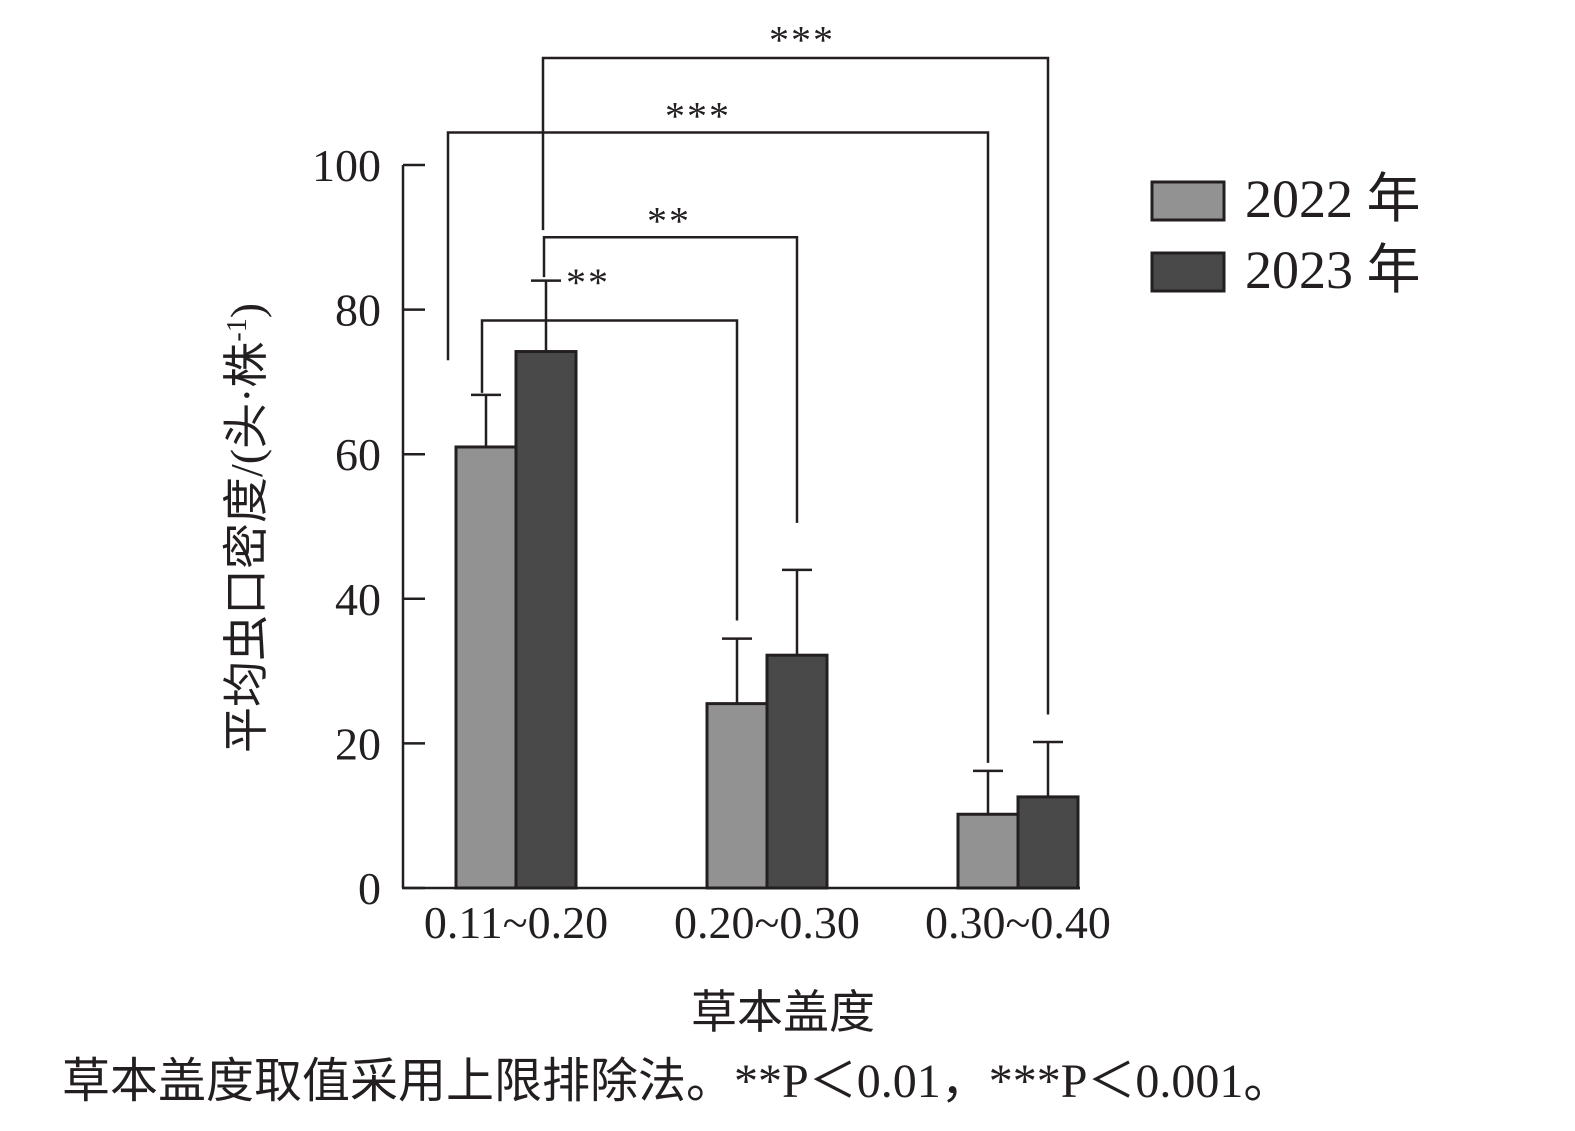 The width and height of the screenshot is (1575, 1131). Describe the element at coordinates (346, 165) in the screenshot. I see `y-tick-label-100: 100` at that location.